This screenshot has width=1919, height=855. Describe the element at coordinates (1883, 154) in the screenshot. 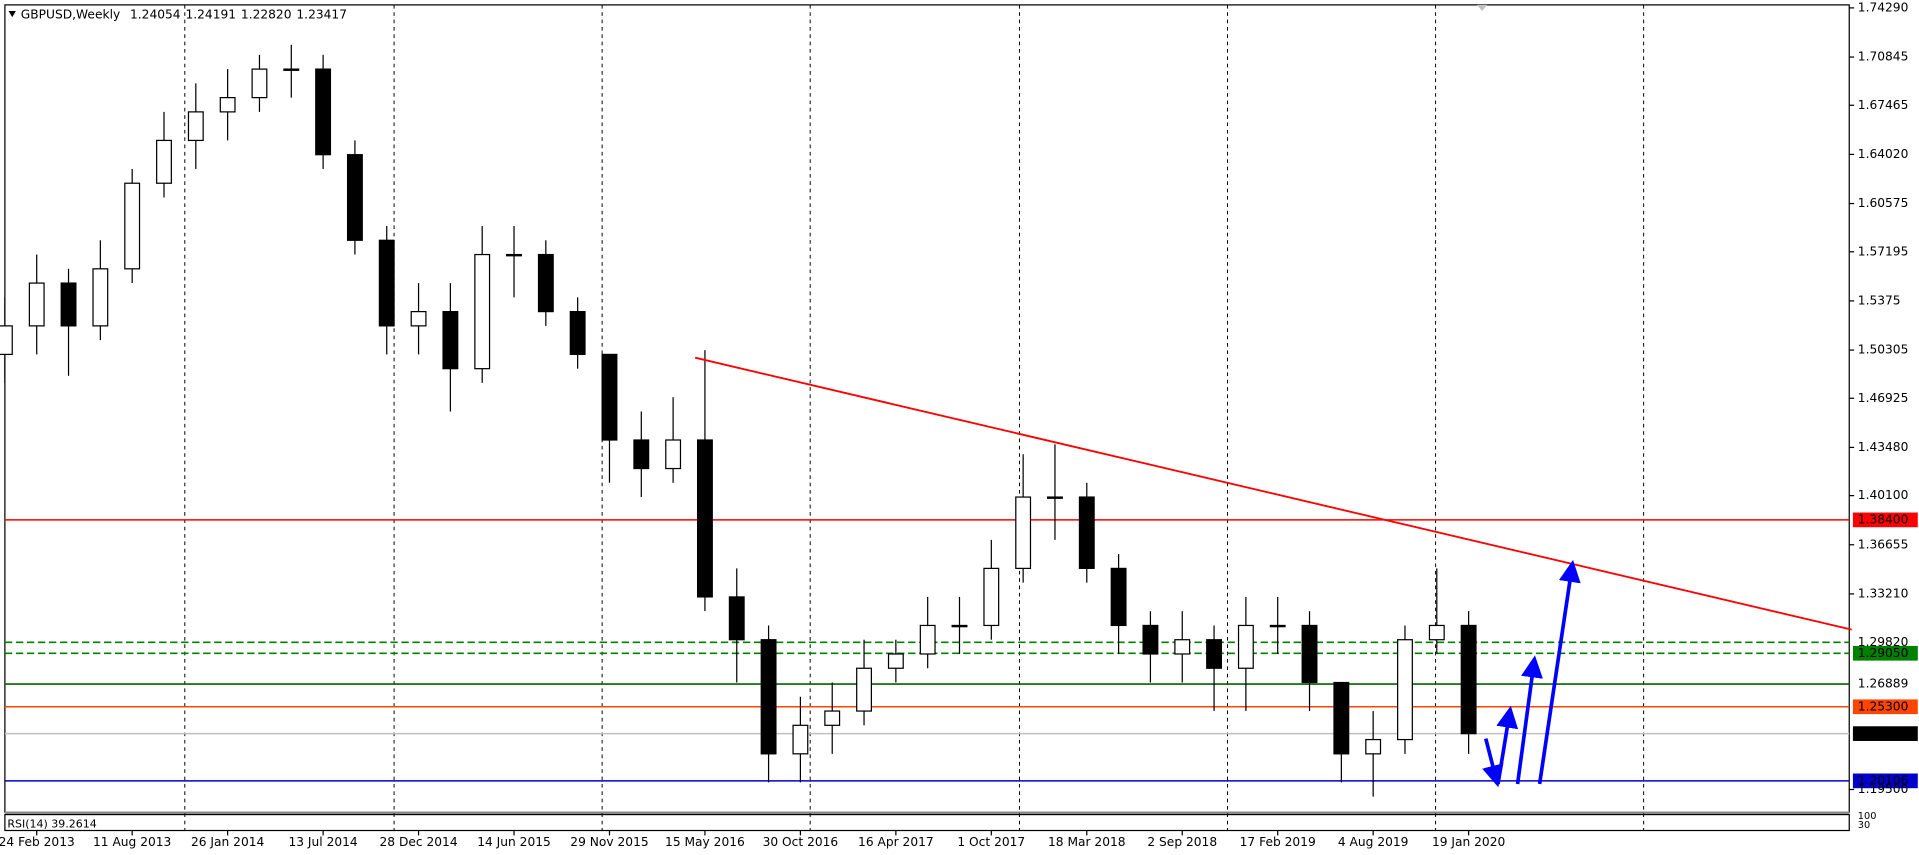

I see `y-tick-label: 1.64020` at that location.